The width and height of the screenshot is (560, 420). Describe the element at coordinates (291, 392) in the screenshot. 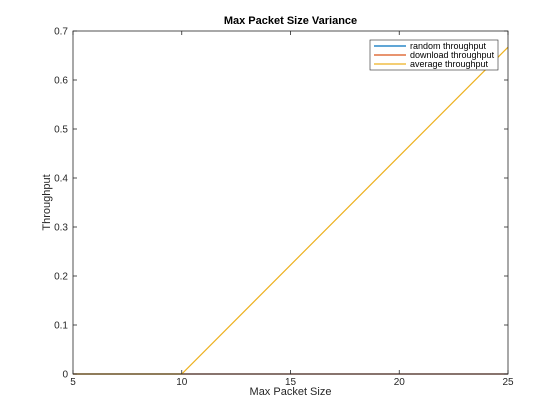

I see `x-axis-label: Max Packet Size` at that location.